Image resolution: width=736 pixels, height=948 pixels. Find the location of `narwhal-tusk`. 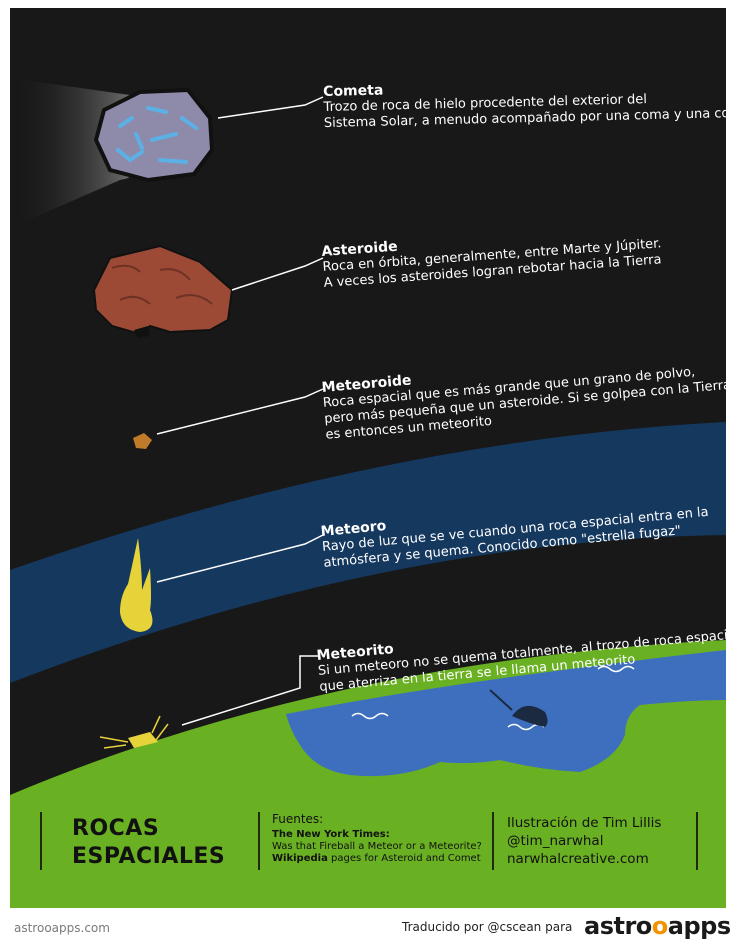

narwhal-tusk is located at coordinates (501, 700).